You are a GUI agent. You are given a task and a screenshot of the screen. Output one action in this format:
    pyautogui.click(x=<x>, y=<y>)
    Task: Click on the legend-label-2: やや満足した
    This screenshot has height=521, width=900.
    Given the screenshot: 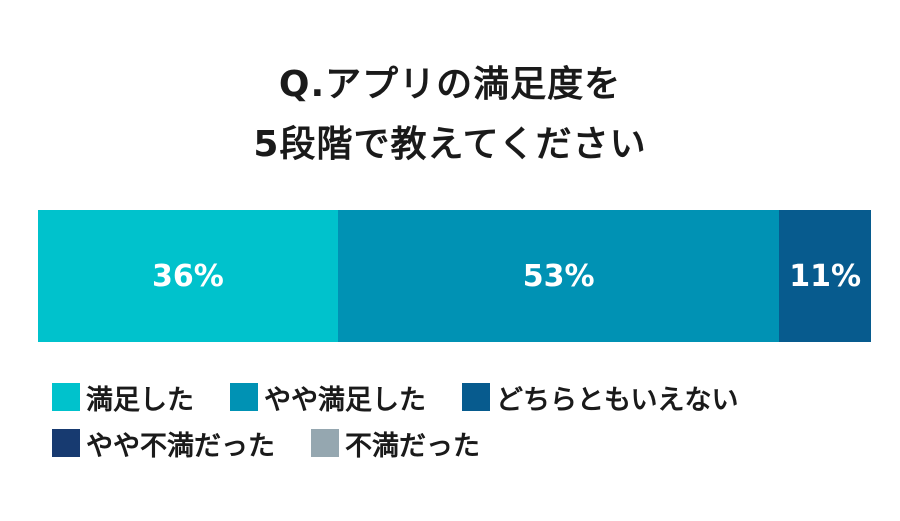 What is the action you would take?
    pyautogui.click(x=345, y=400)
    